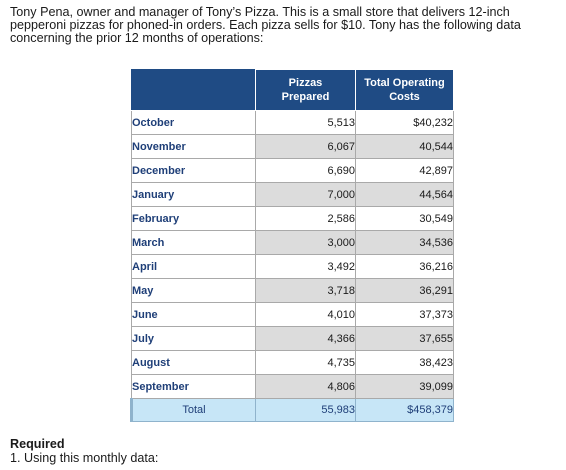 The height and width of the screenshot is (470, 566). I want to click on month-cell: July, so click(193, 338).